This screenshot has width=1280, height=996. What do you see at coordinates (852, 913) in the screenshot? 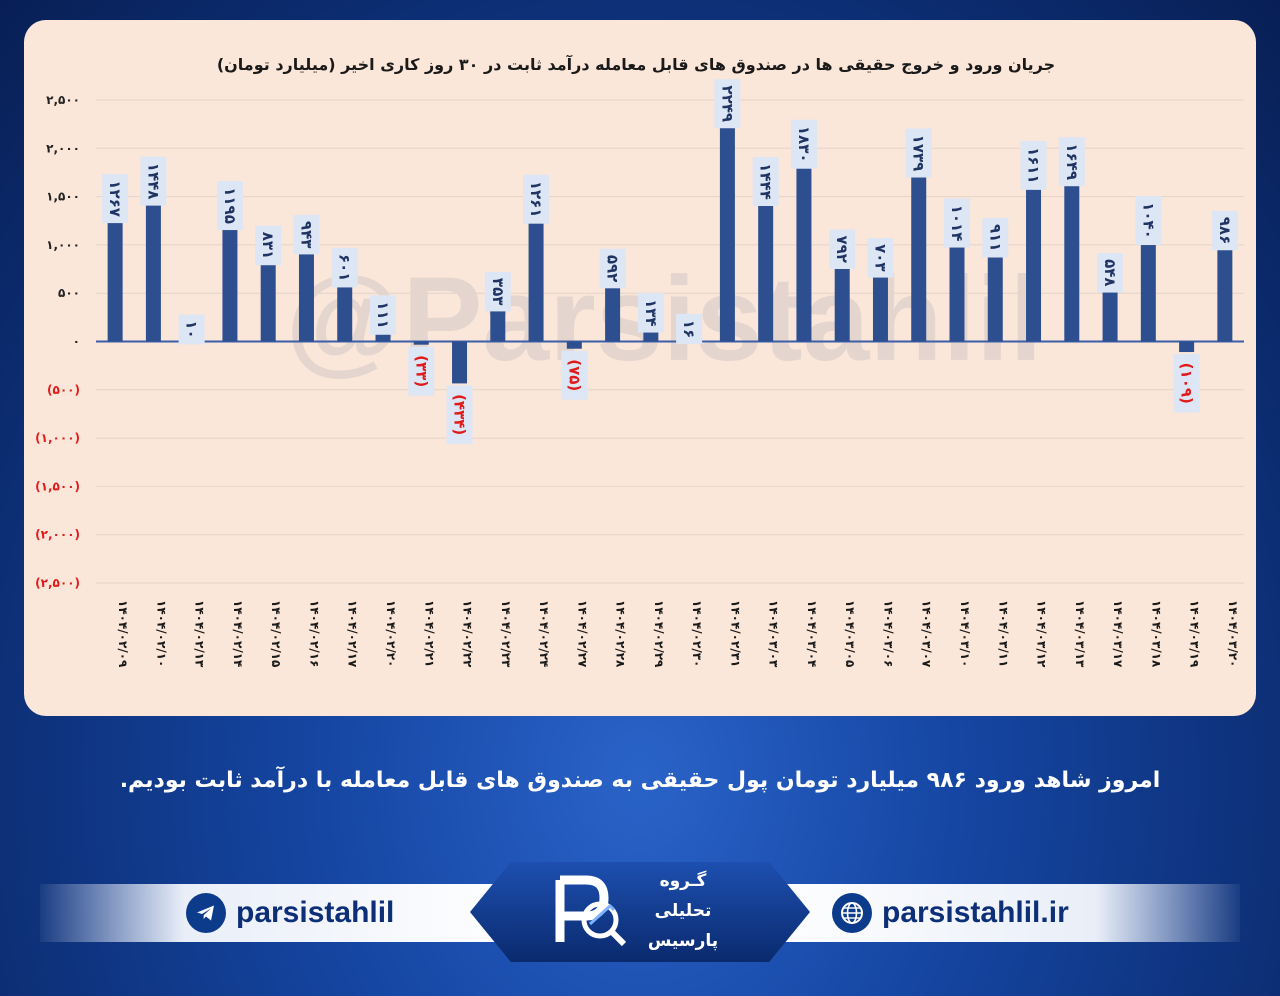
I see `globe-icon` at bounding box center [852, 913].